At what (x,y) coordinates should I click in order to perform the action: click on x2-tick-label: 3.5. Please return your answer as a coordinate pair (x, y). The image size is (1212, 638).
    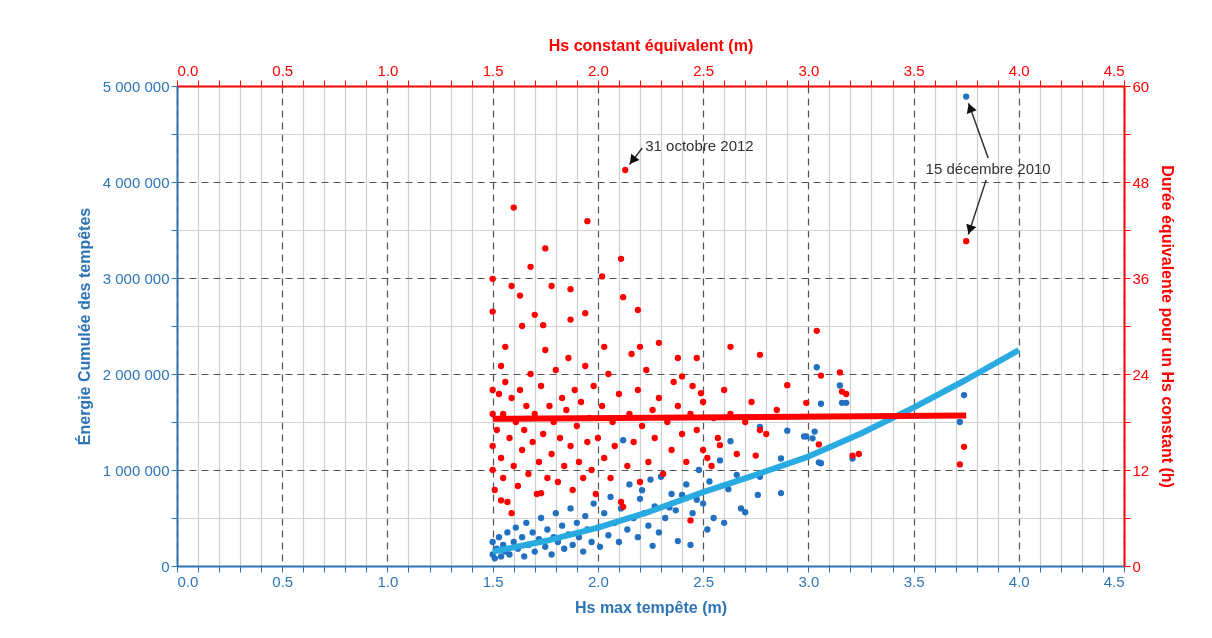
    Looking at the image, I should click on (914, 70).